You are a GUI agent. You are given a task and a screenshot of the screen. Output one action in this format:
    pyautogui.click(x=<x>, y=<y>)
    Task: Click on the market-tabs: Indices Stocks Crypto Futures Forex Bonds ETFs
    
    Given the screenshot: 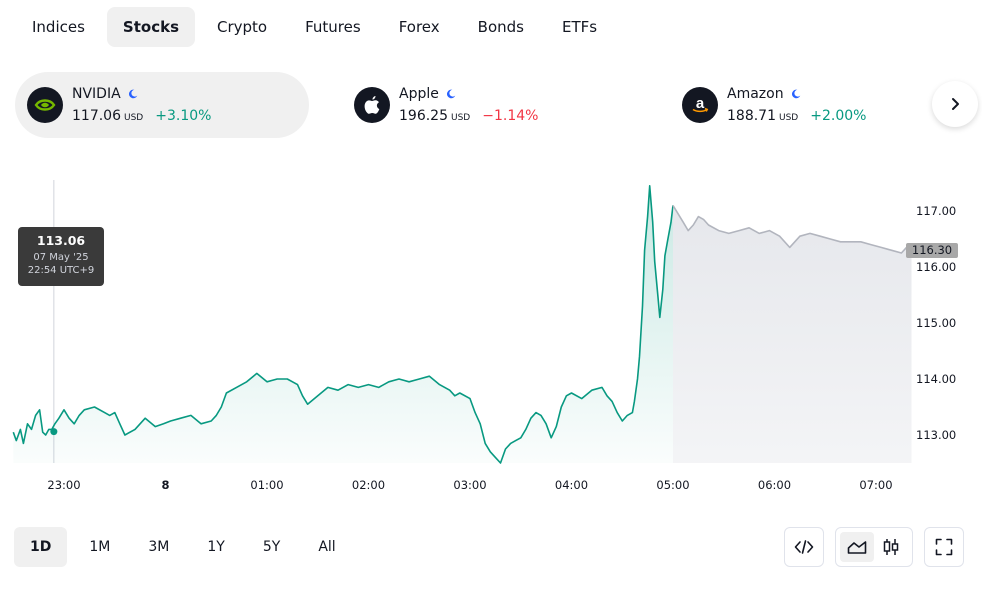 What is the action you would take?
    pyautogui.click(x=317, y=27)
    